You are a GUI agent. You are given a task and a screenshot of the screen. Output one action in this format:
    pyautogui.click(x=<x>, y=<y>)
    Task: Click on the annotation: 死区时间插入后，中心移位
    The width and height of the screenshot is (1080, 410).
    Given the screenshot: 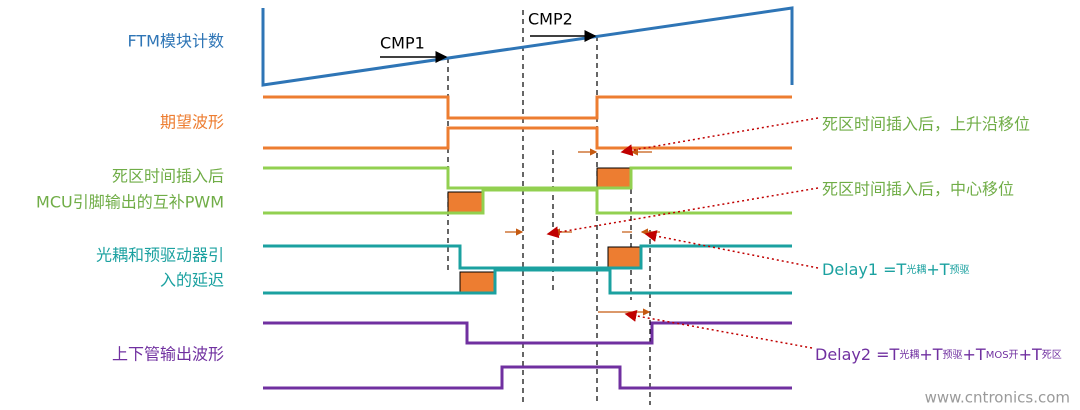 What is the action you would take?
    pyautogui.click(x=918, y=189)
    